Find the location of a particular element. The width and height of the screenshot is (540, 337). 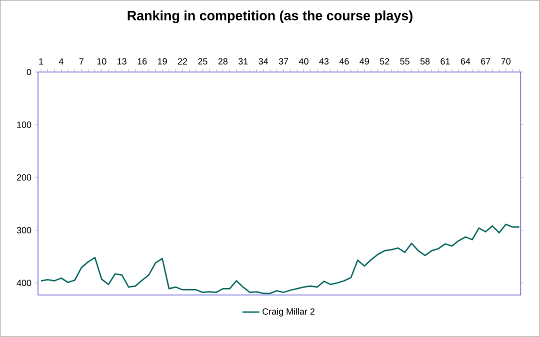

y-tick-label: 200 is located at coordinates (24, 177).